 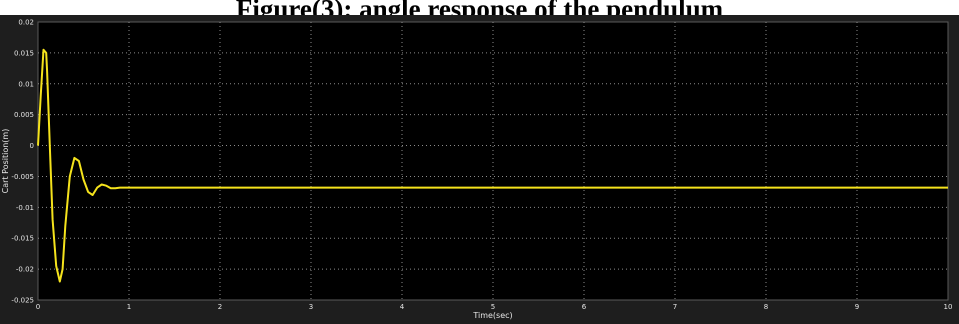 What do you see at coordinates (129, 307) in the screenshot?
I see `x-tick-label: 1` at bounding box center [129, 307].